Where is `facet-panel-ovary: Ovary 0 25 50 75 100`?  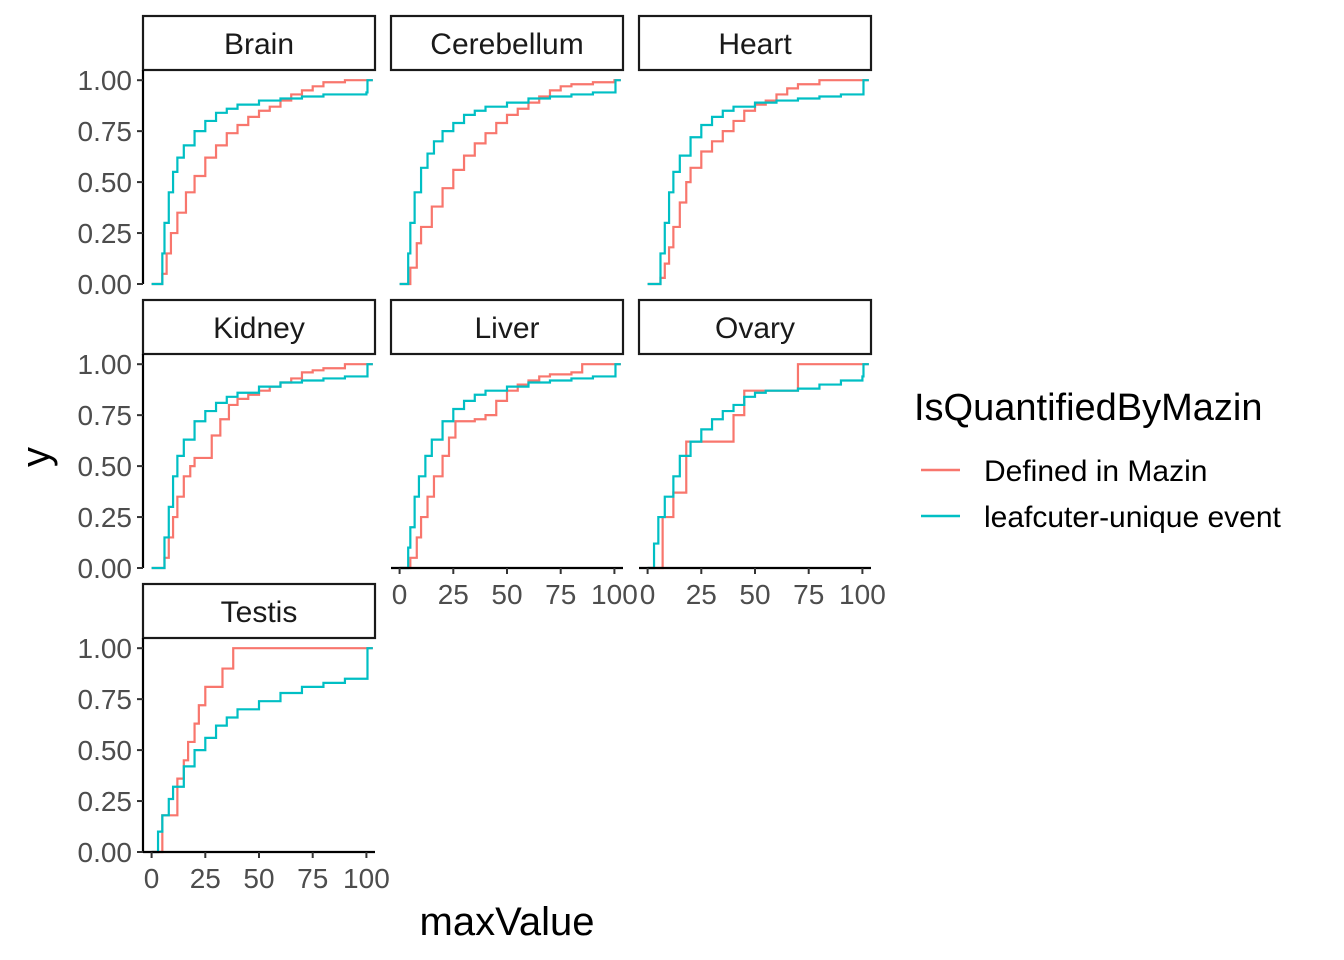
facet-panel-ovary: Ovary 0 25 50 75 100 is located at coordinates (761, 454).